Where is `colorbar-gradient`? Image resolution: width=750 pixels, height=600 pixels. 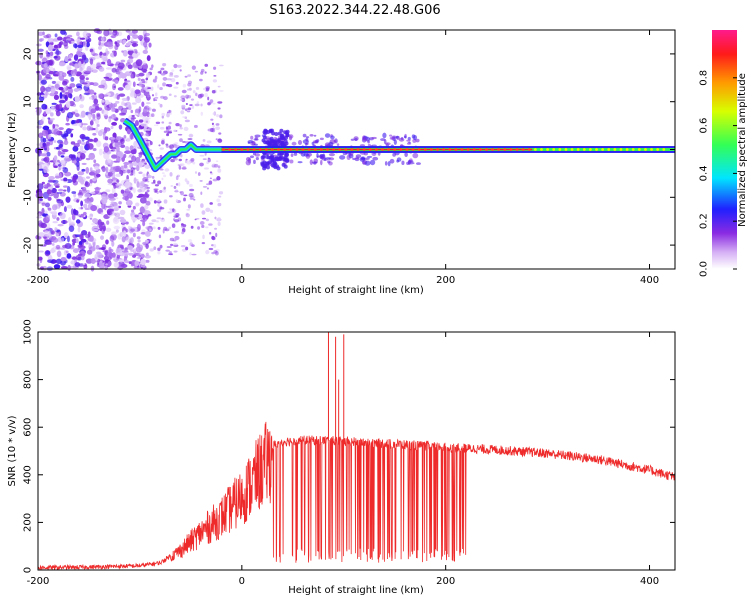
colorbar-gradient is located at coordinates (724, 149).